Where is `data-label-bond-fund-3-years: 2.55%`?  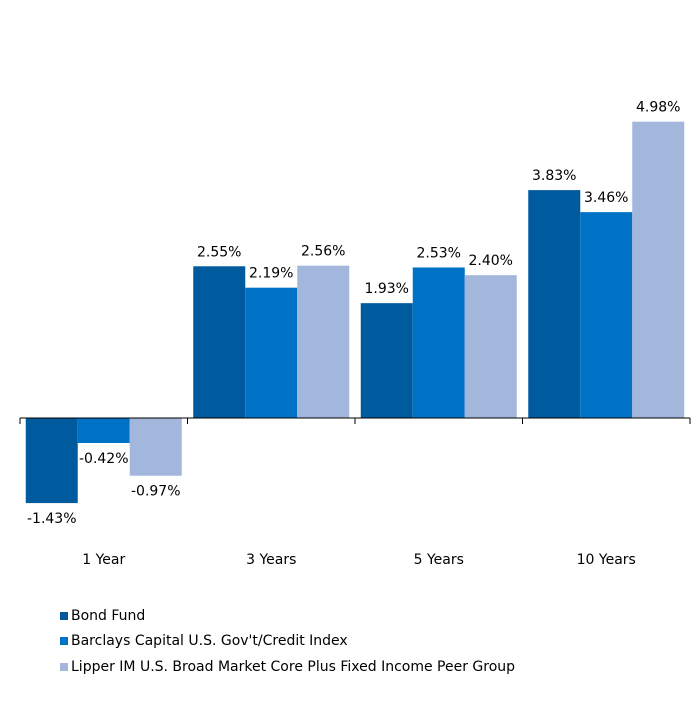 data-label-bond-fund-3-years: 2.55% is located at coordinates (219, 252).